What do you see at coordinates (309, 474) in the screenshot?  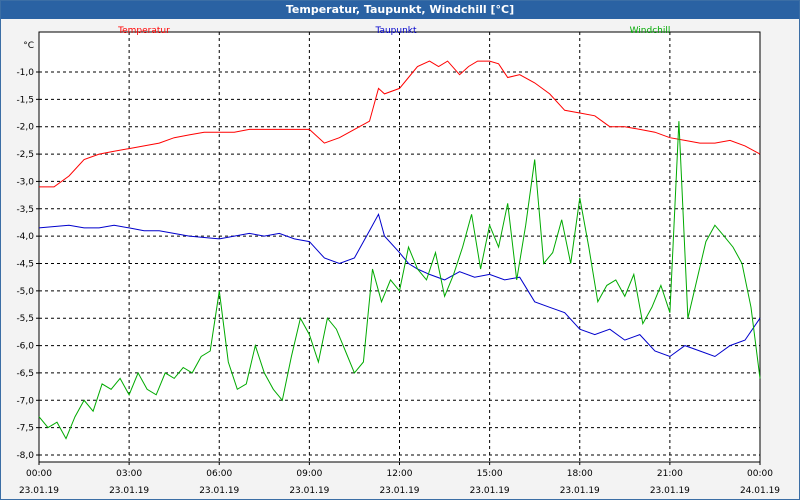 I see `x-tick-time-label: 09:00` at bounding box center [309, 474].